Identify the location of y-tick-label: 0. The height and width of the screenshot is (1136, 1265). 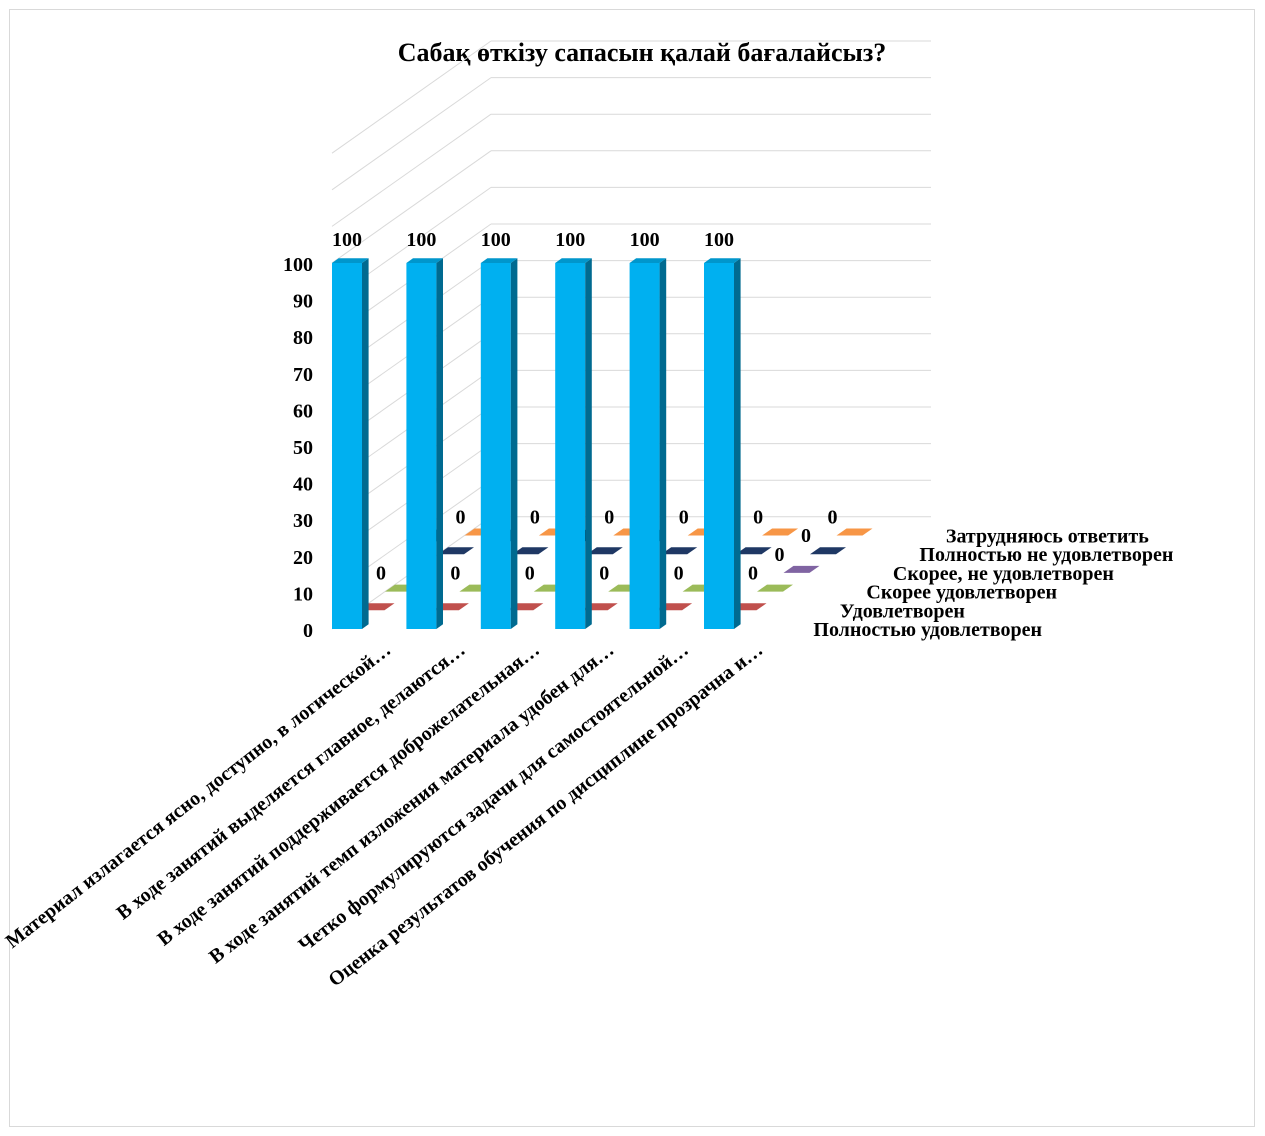
(308, 631).